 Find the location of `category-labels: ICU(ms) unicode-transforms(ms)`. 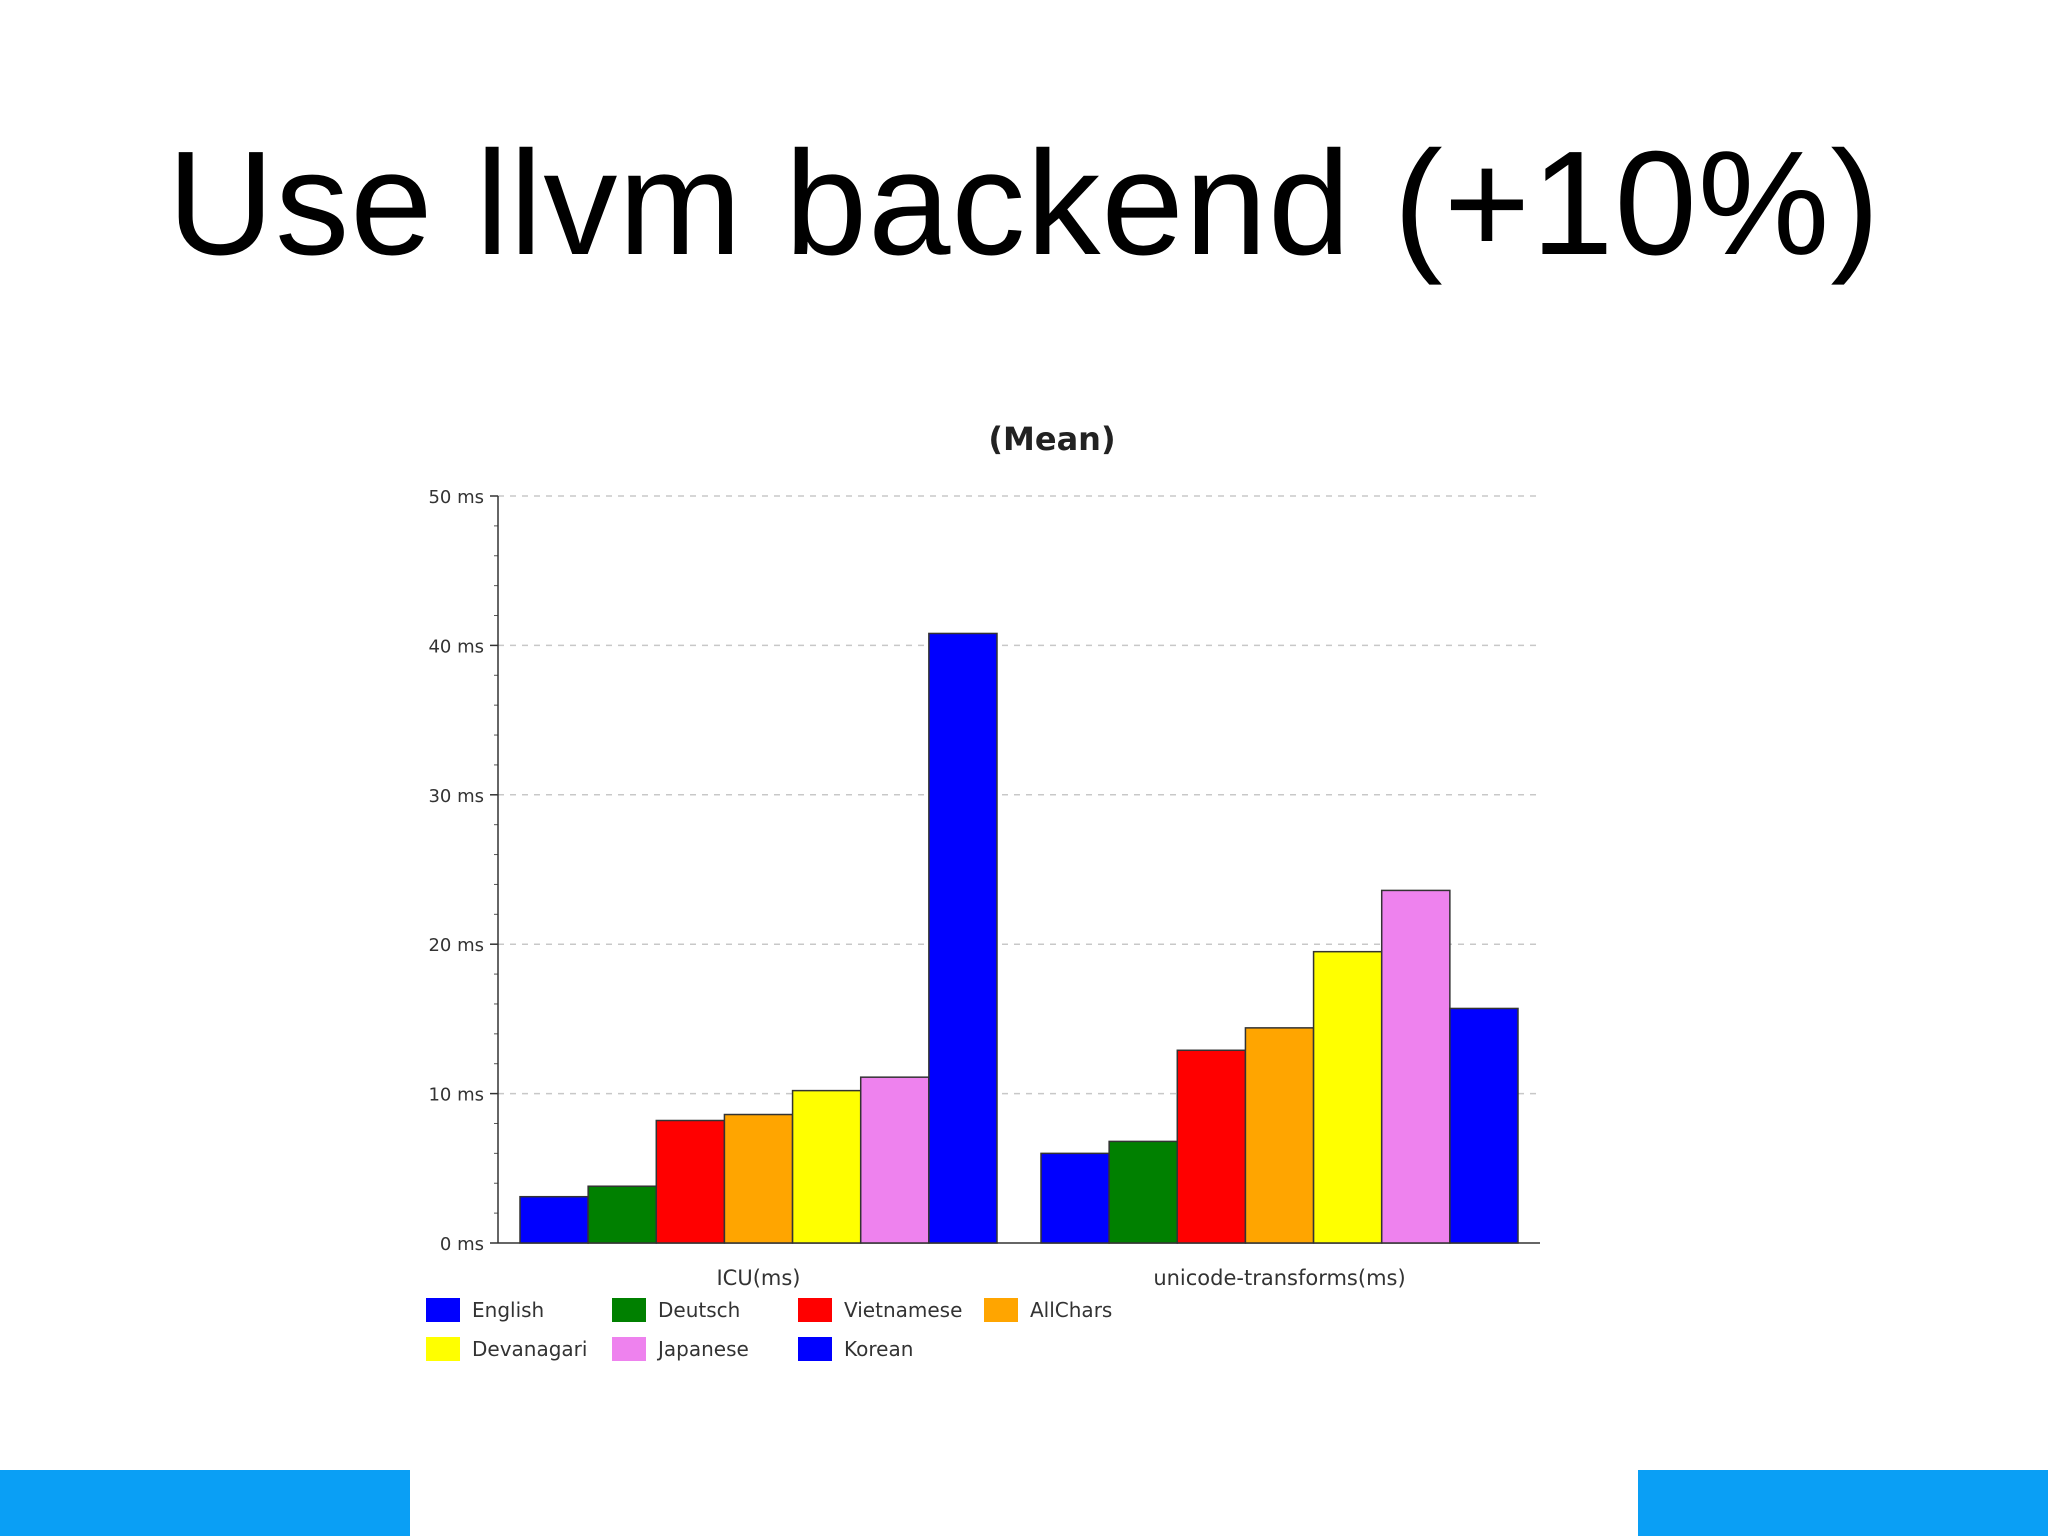

category-labels: ICU(ms) unicode-transforms(ms) is located at coordinates (1060, 1278).